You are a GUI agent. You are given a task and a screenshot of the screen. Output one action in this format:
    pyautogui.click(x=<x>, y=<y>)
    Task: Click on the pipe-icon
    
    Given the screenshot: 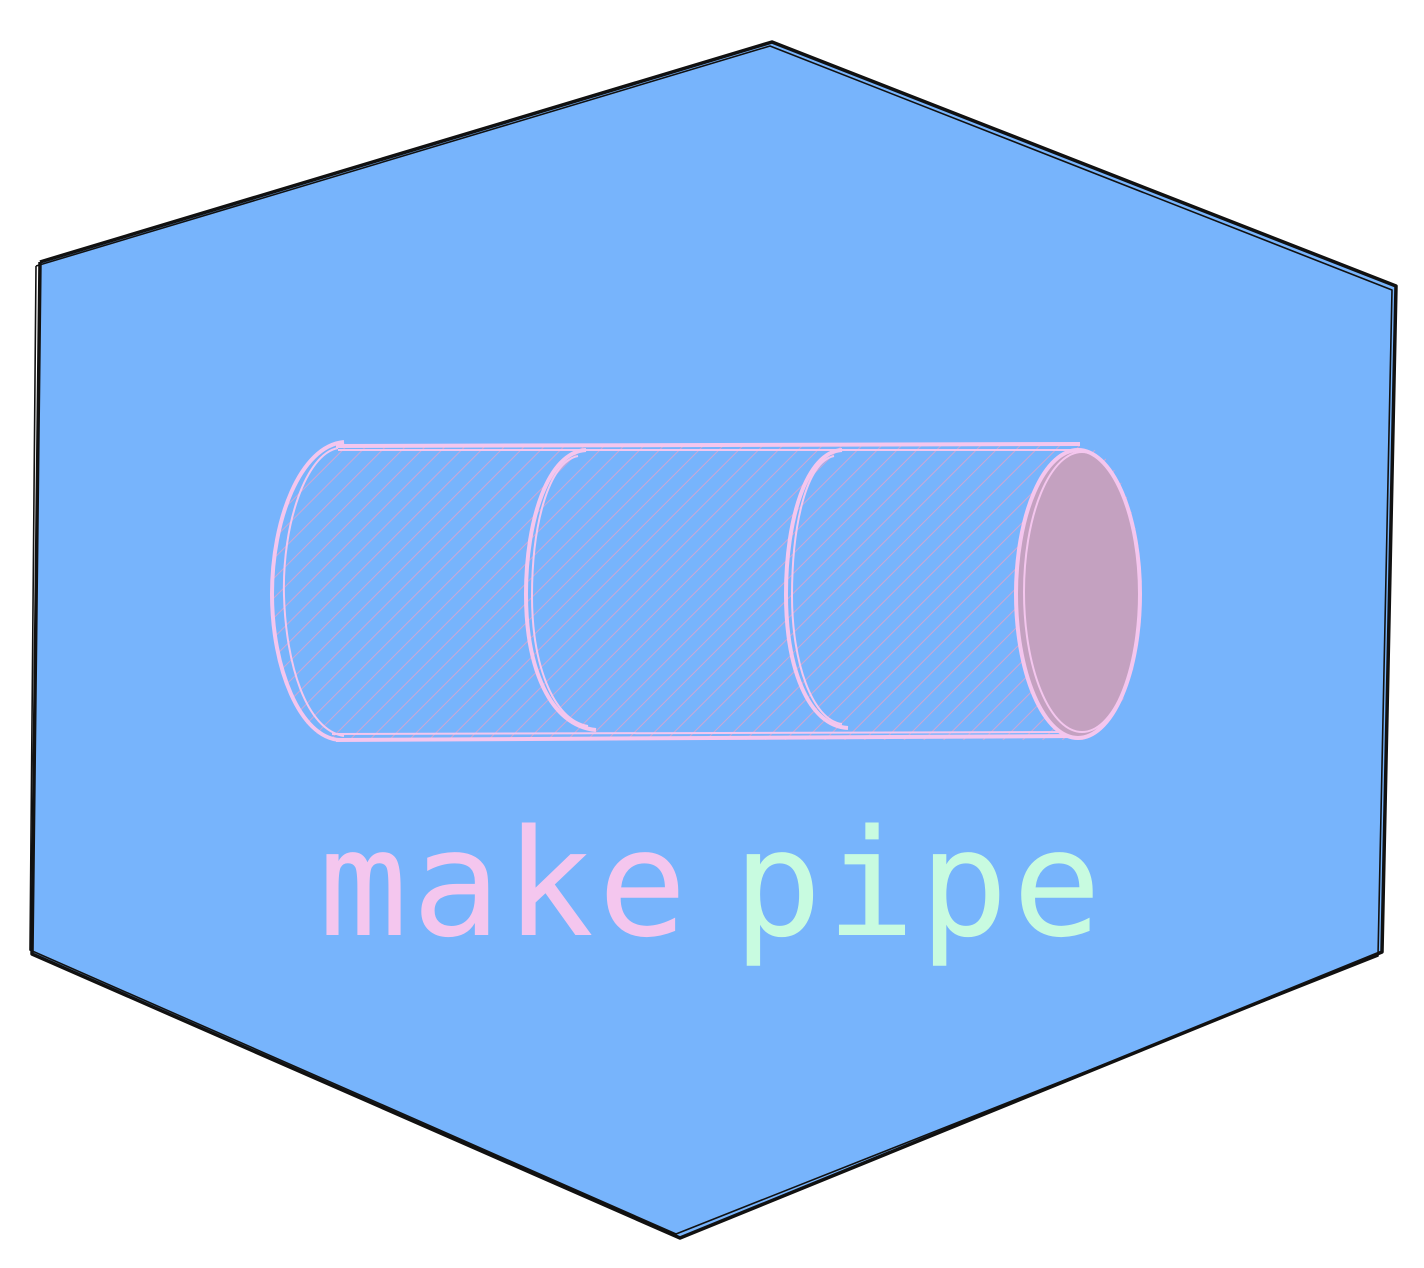 What is the action you would take?
    pyautogui.click(x=705, y=591)
    